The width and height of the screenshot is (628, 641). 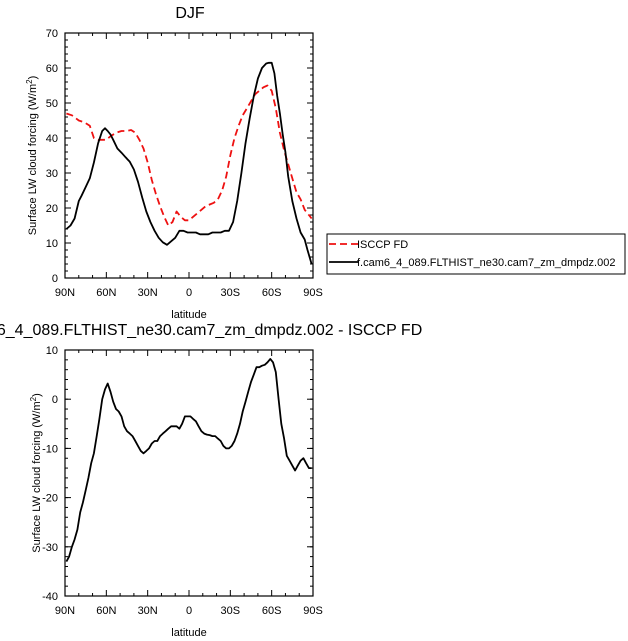 I want to click on legend-label: ISCCP FD, so click(x=382, y=245).